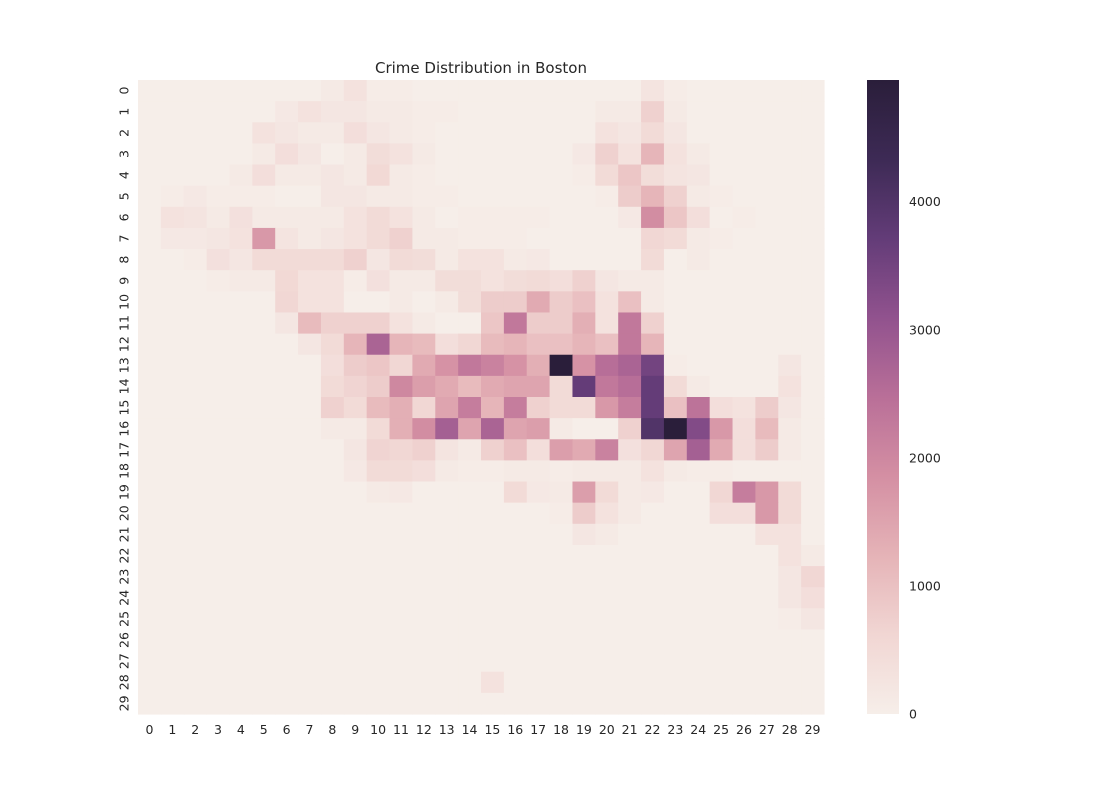  Describe the element at coordinates (124, 408) in the screenshot. I see `y-tick-label: 15` at that location.